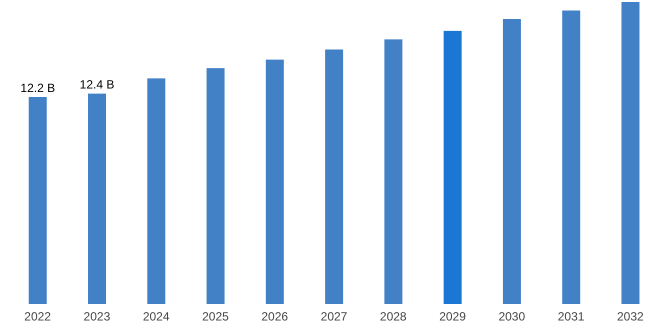 The width and height of the screenshot is (668, 334). I want to click on x-tick-label: 2024, so click(156, 317).